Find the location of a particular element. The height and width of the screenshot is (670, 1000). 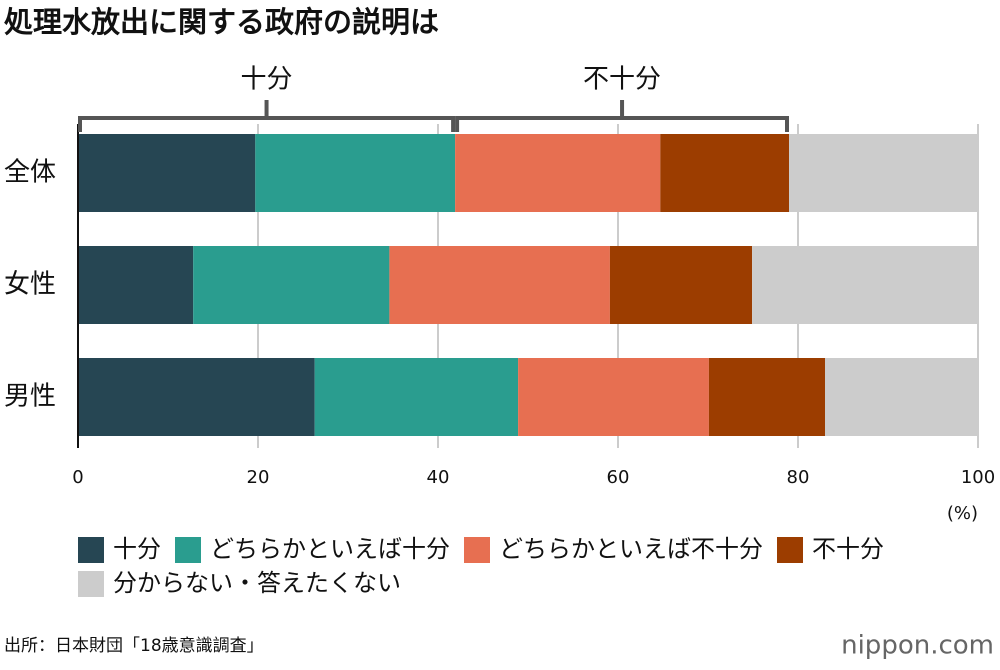

legend-label: 分からない・答えたくない is located at coordinates (257, 583).